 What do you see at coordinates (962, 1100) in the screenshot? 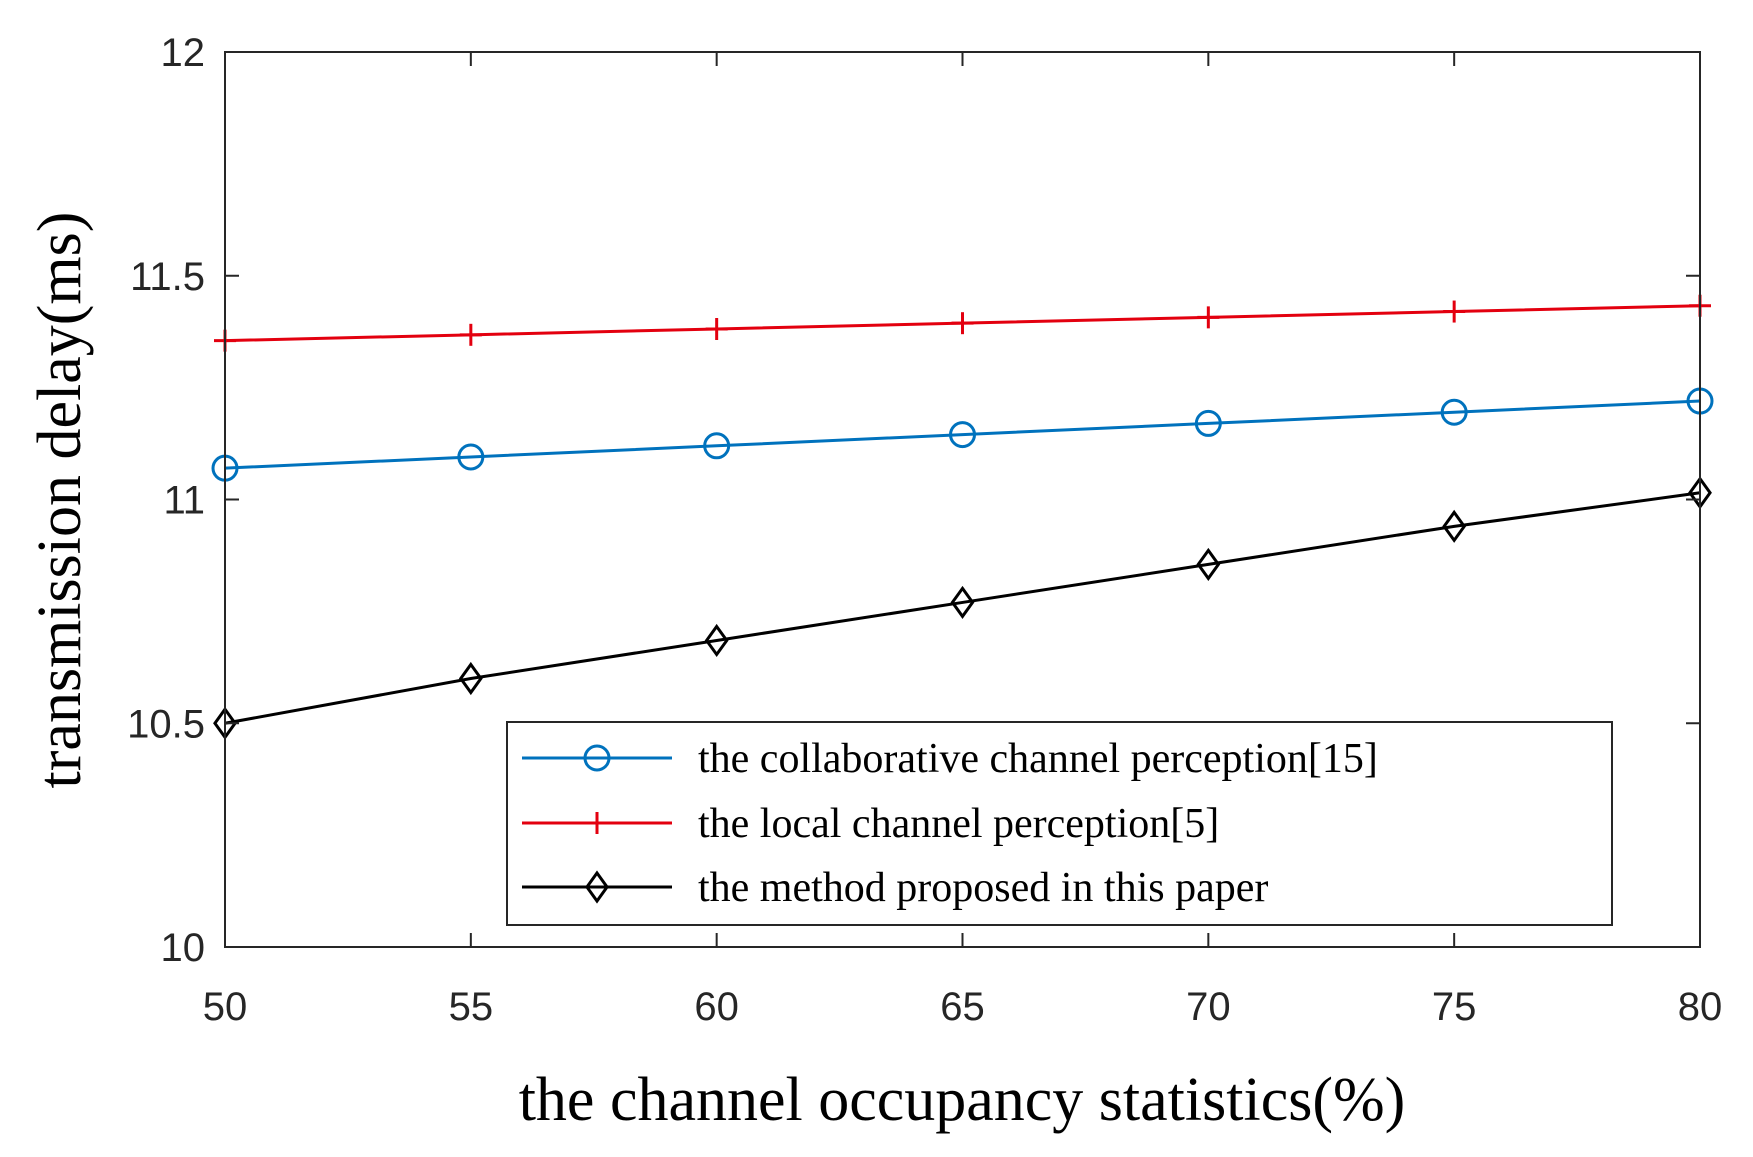
I see `x-axis-title: the channel occupancy statistics(%)` at bounding box center [962, 1100].